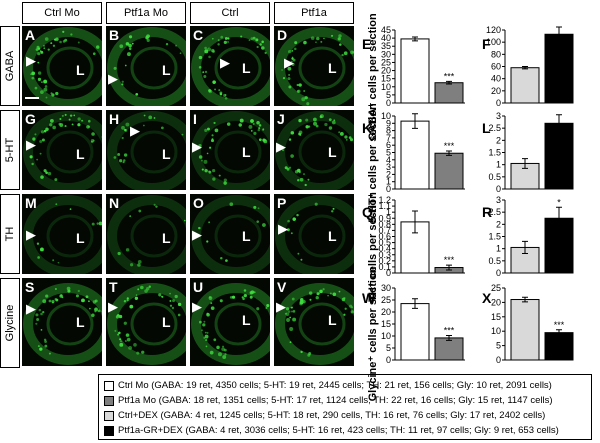  I want to click on scale-bar, so click(32, 98).